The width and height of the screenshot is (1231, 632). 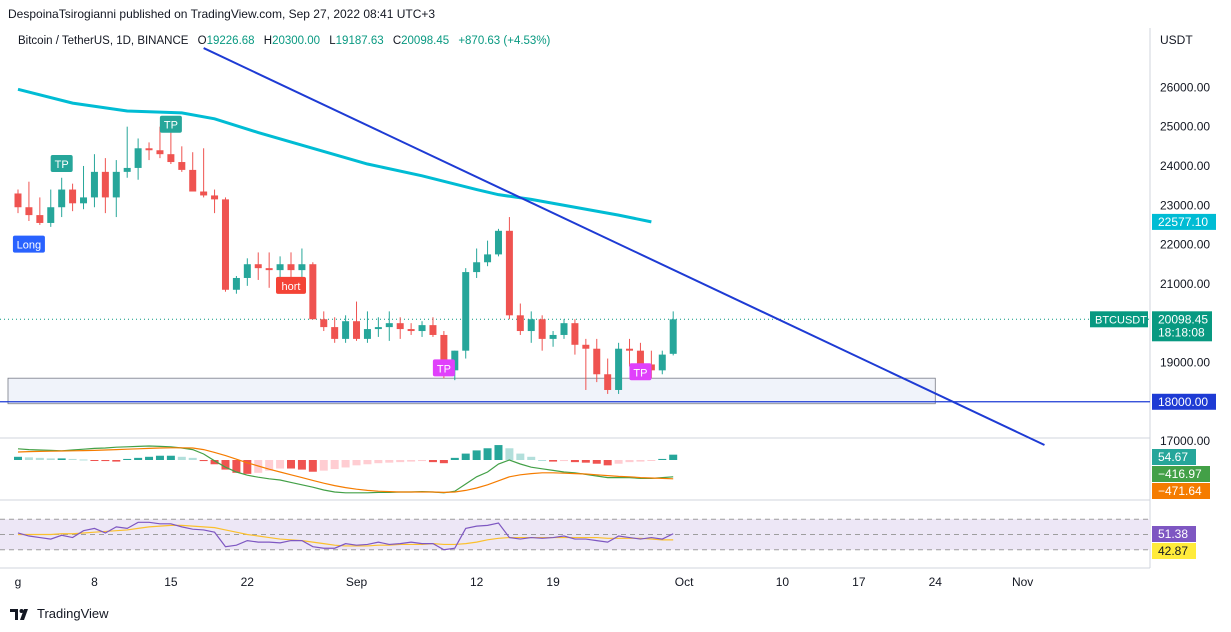 What do you see at coordinates (1176, 40) in the screenshot?
I see `currency-label: USDT` at bounding box center [1176, 40].